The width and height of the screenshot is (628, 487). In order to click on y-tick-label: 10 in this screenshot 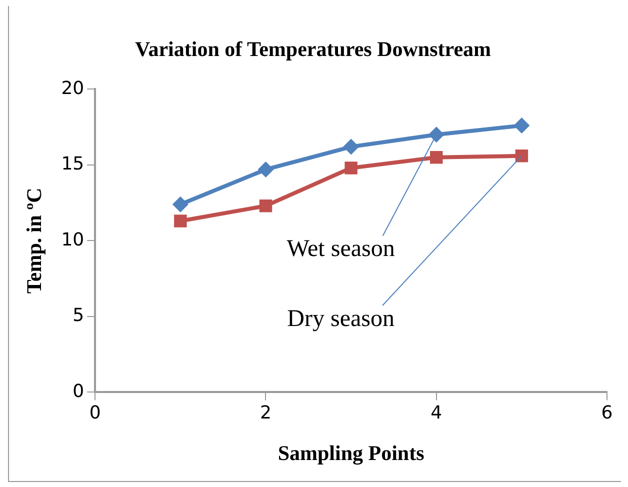, I will do `click(72, 239)`.